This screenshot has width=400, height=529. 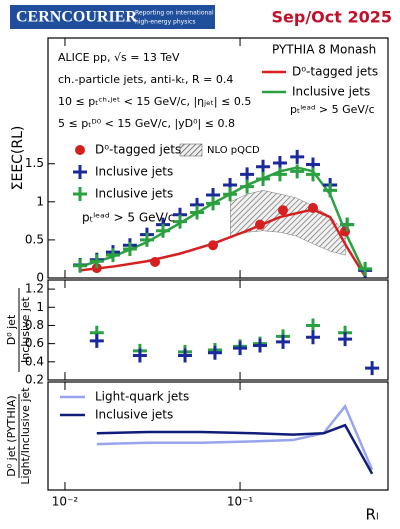 I want to click on issue: Sep/Oct 2025, so click(x=331, y=17).